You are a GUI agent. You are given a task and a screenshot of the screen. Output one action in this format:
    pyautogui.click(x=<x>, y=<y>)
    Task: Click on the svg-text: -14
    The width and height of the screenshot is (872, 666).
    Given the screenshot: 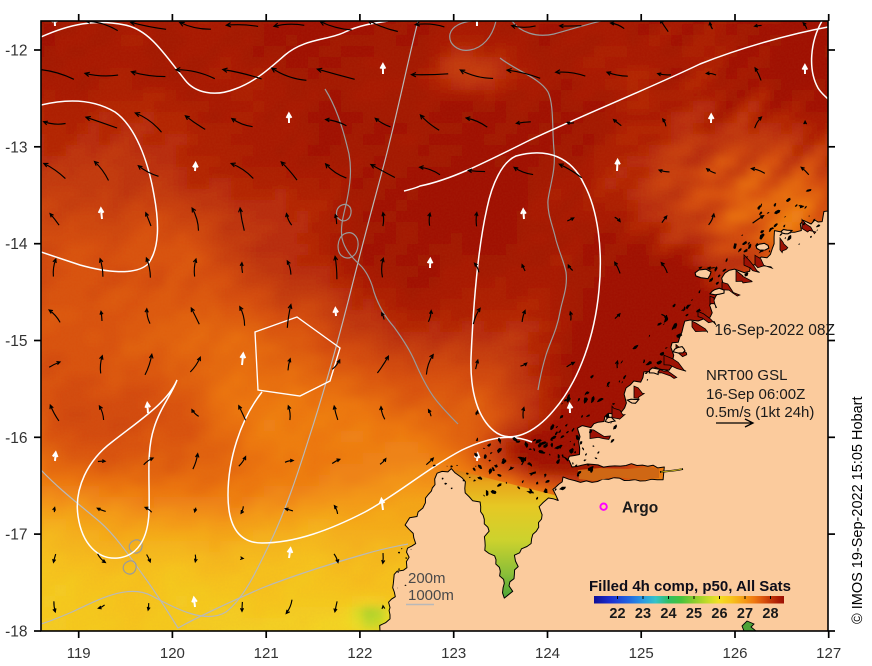 What is the action you would take?
    pyautogui.click(x=16, y=244)
    